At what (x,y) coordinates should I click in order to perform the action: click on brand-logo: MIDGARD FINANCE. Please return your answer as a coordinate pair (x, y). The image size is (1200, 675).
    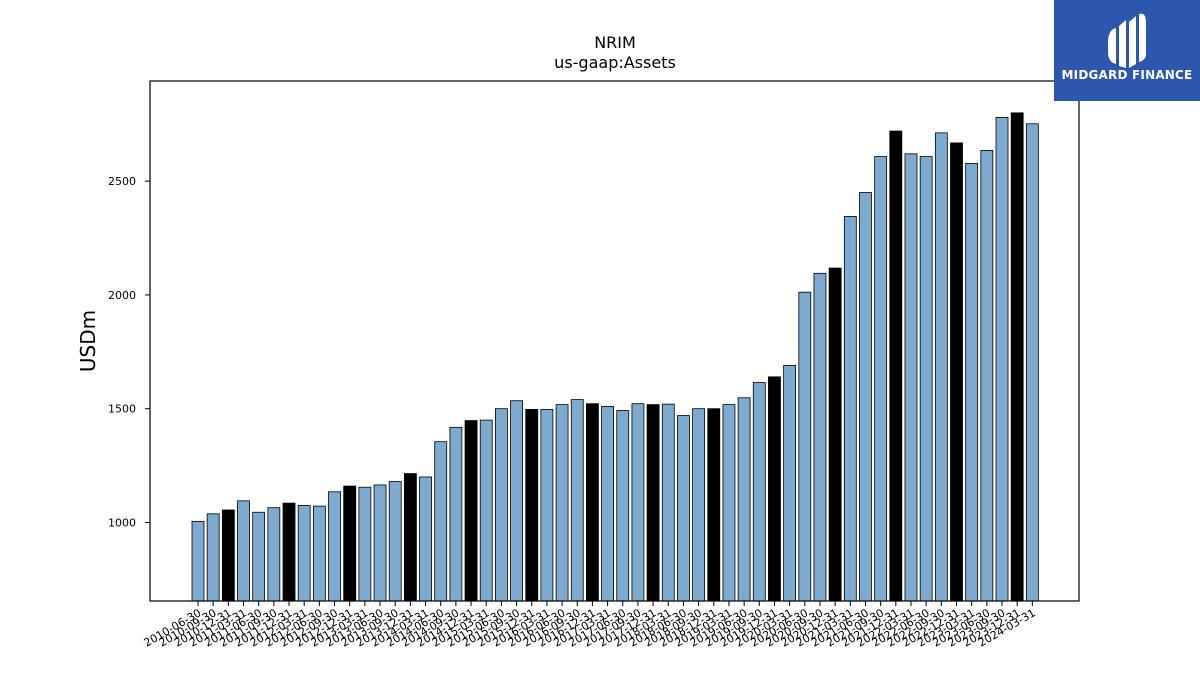
    Looking at the image, I should click on (1127, 50).